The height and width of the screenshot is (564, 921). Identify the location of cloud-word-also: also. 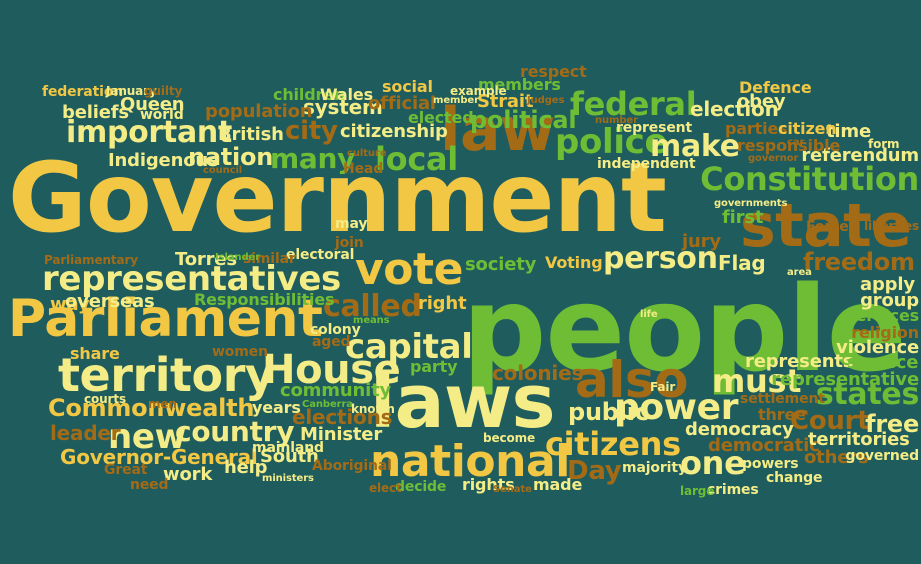
(632, 380).